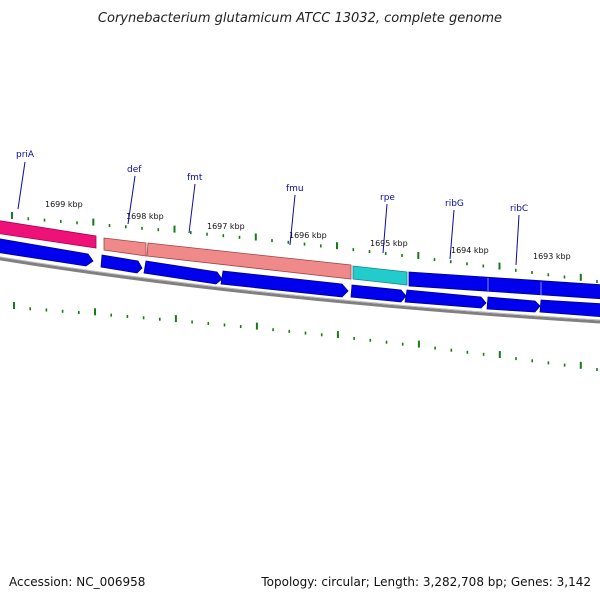  What do you see at coordinates (308, 235) in the screenshot?
I see `position-label: 1696 kbp` at bounding box center [308, 235].